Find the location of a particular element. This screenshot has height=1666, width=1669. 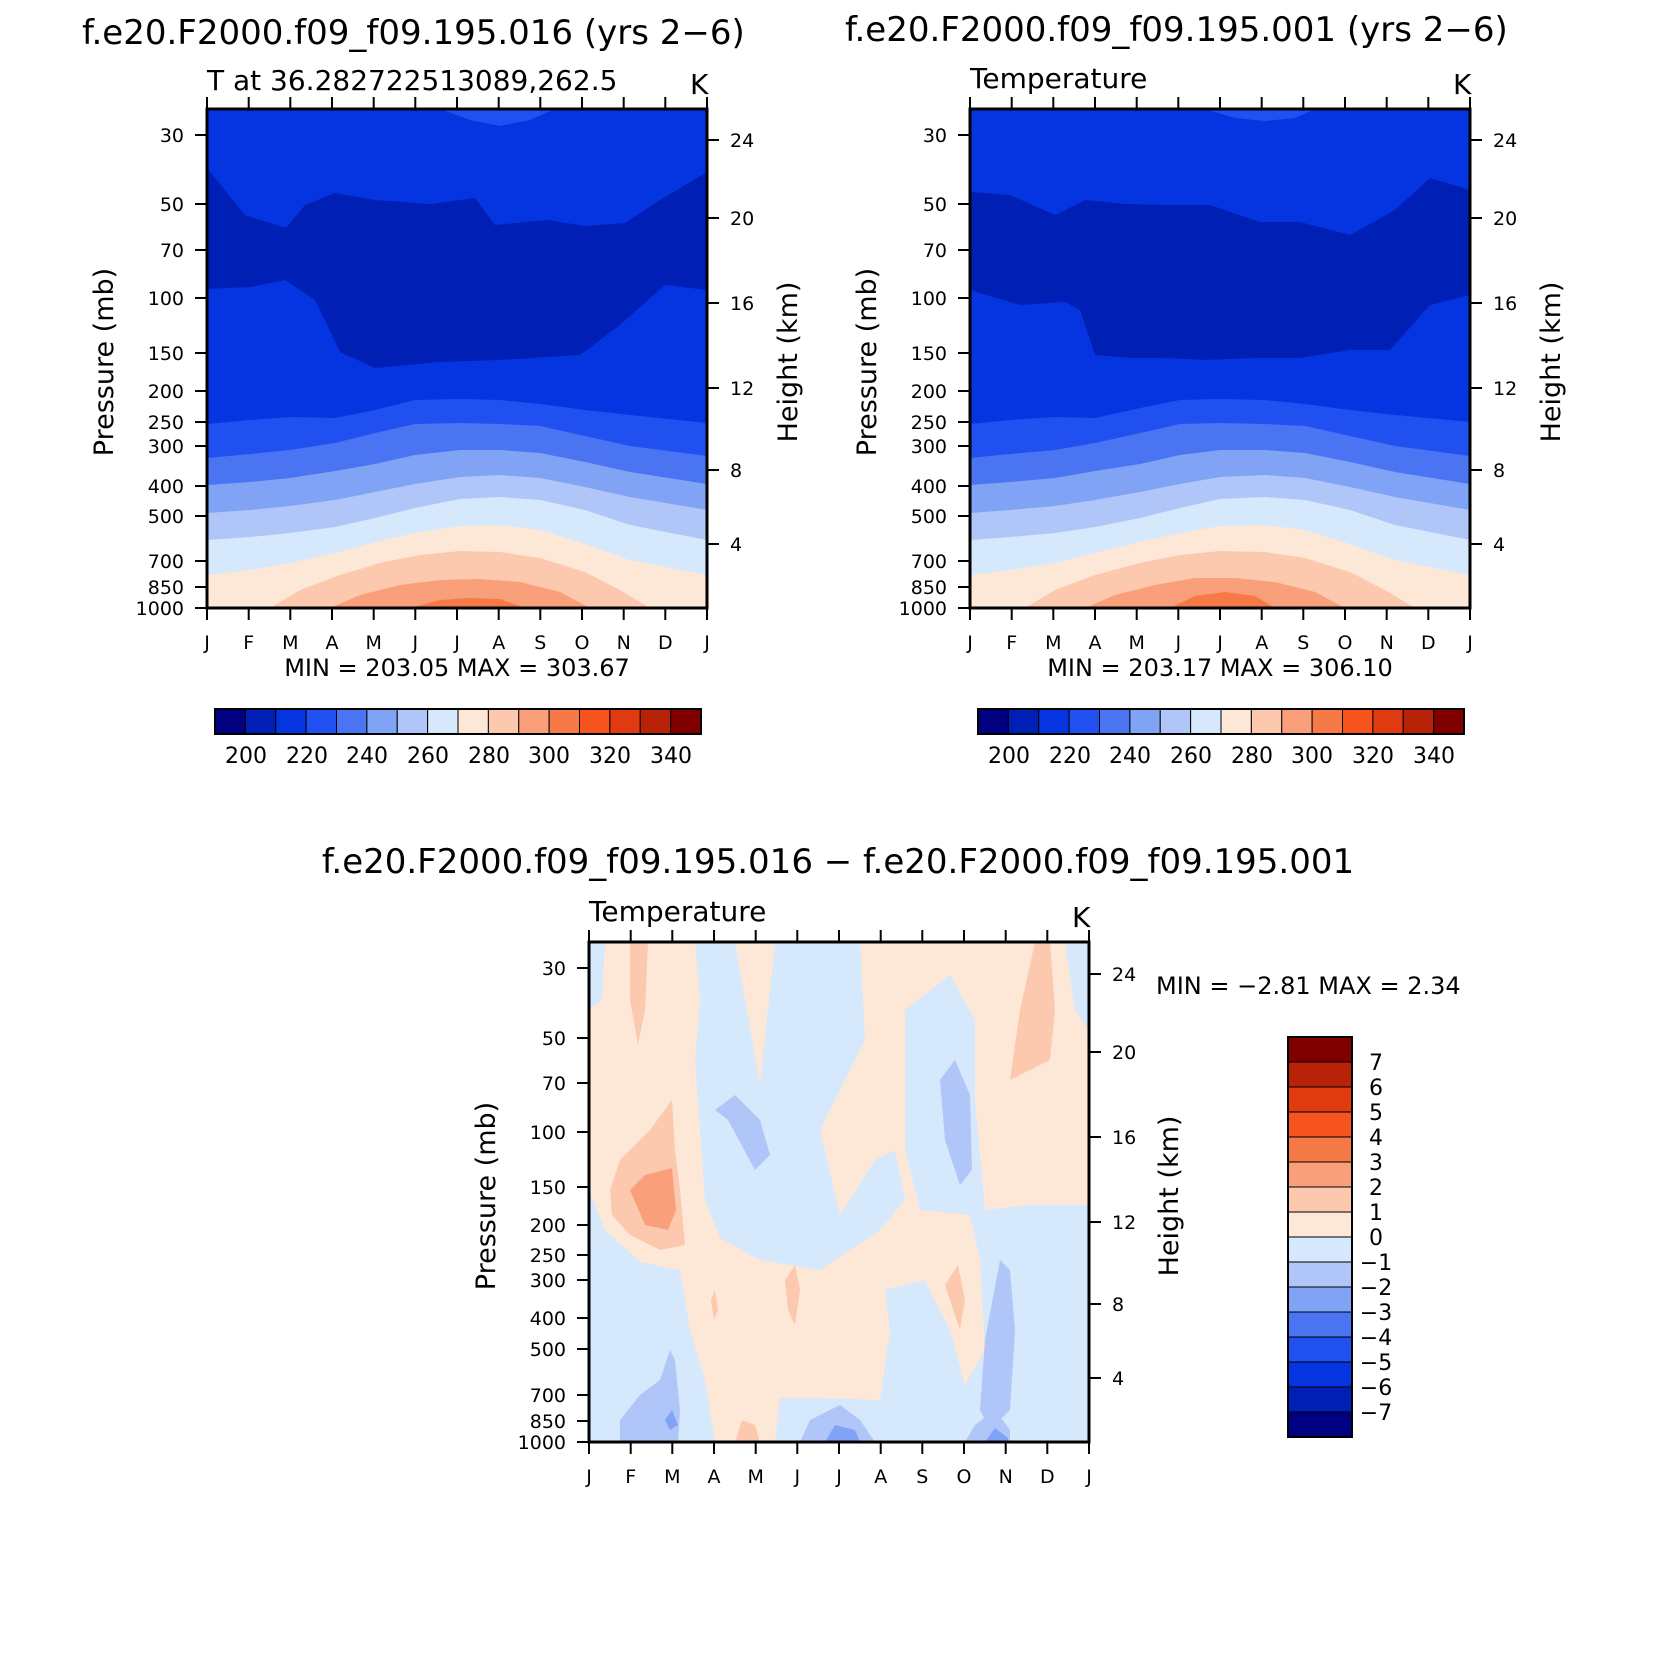

panel-3-xtick-label: S is located at coordinates (922, 1477).